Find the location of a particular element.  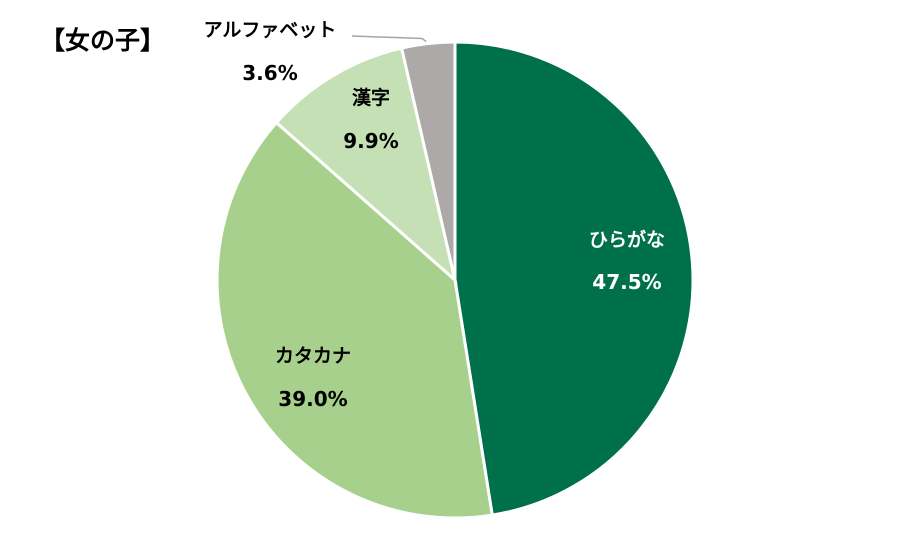

slice-label-4: アルファベット is located at coordinates (270, 30).